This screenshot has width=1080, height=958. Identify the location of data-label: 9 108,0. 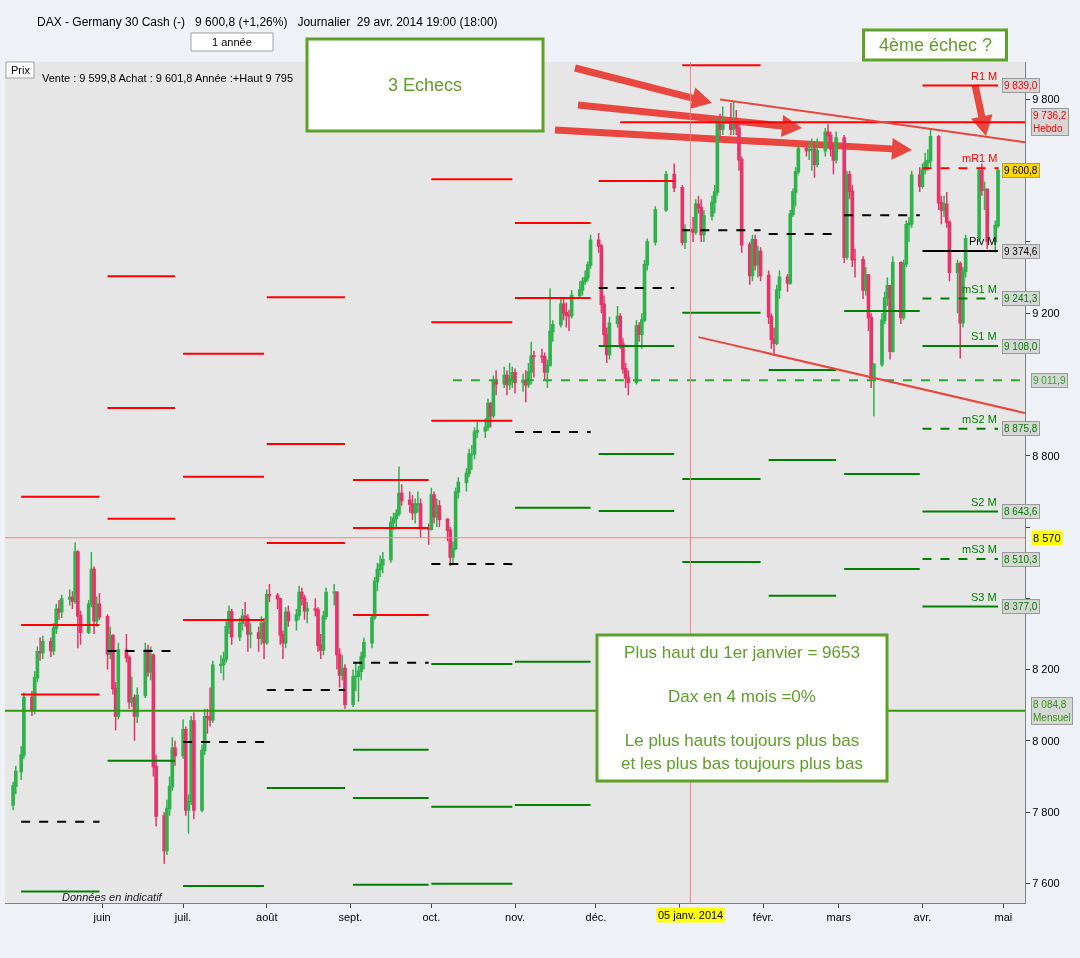
(1021, 346).